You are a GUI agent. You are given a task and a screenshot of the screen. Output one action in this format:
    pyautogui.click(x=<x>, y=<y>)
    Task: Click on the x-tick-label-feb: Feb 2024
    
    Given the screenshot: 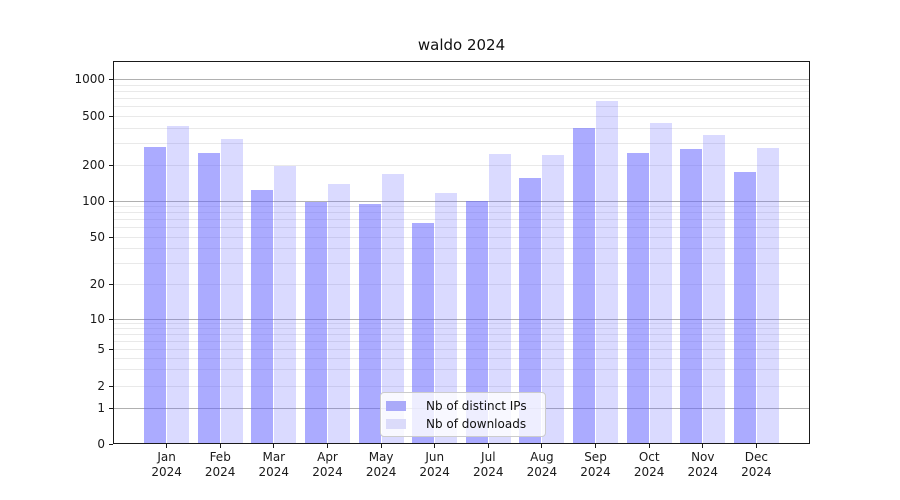 What is the action you would take?
    pyautogui.click(x=220, y=465)
    